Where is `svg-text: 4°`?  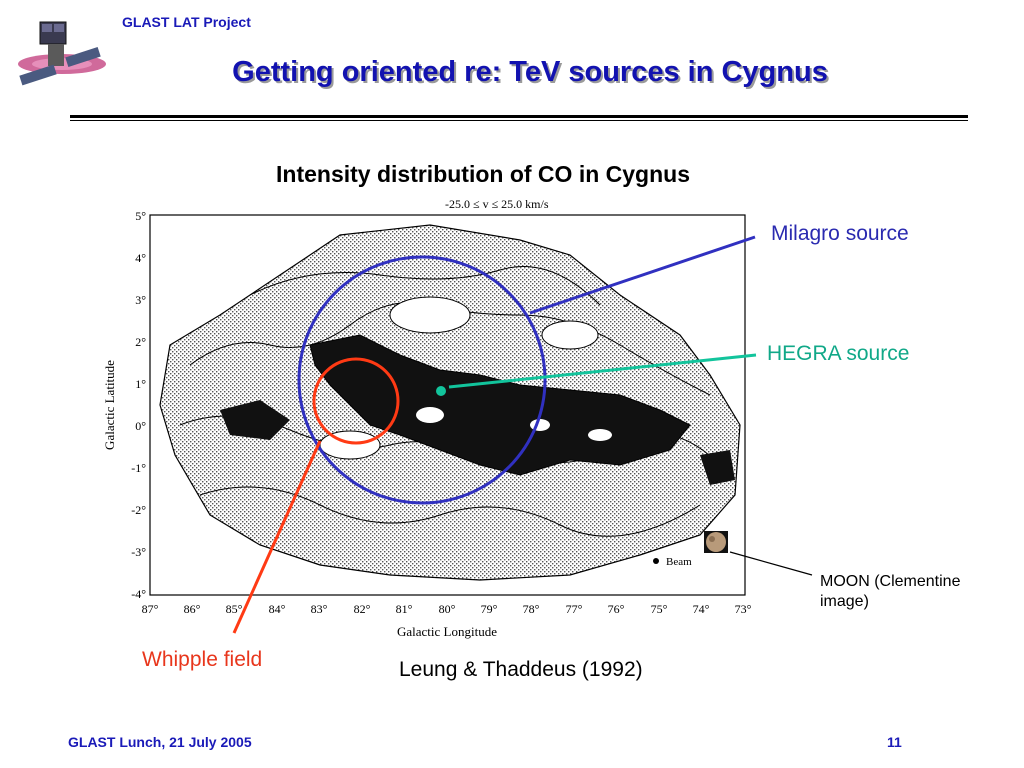 svg-text: 4° is located at coordinates (140, 258).